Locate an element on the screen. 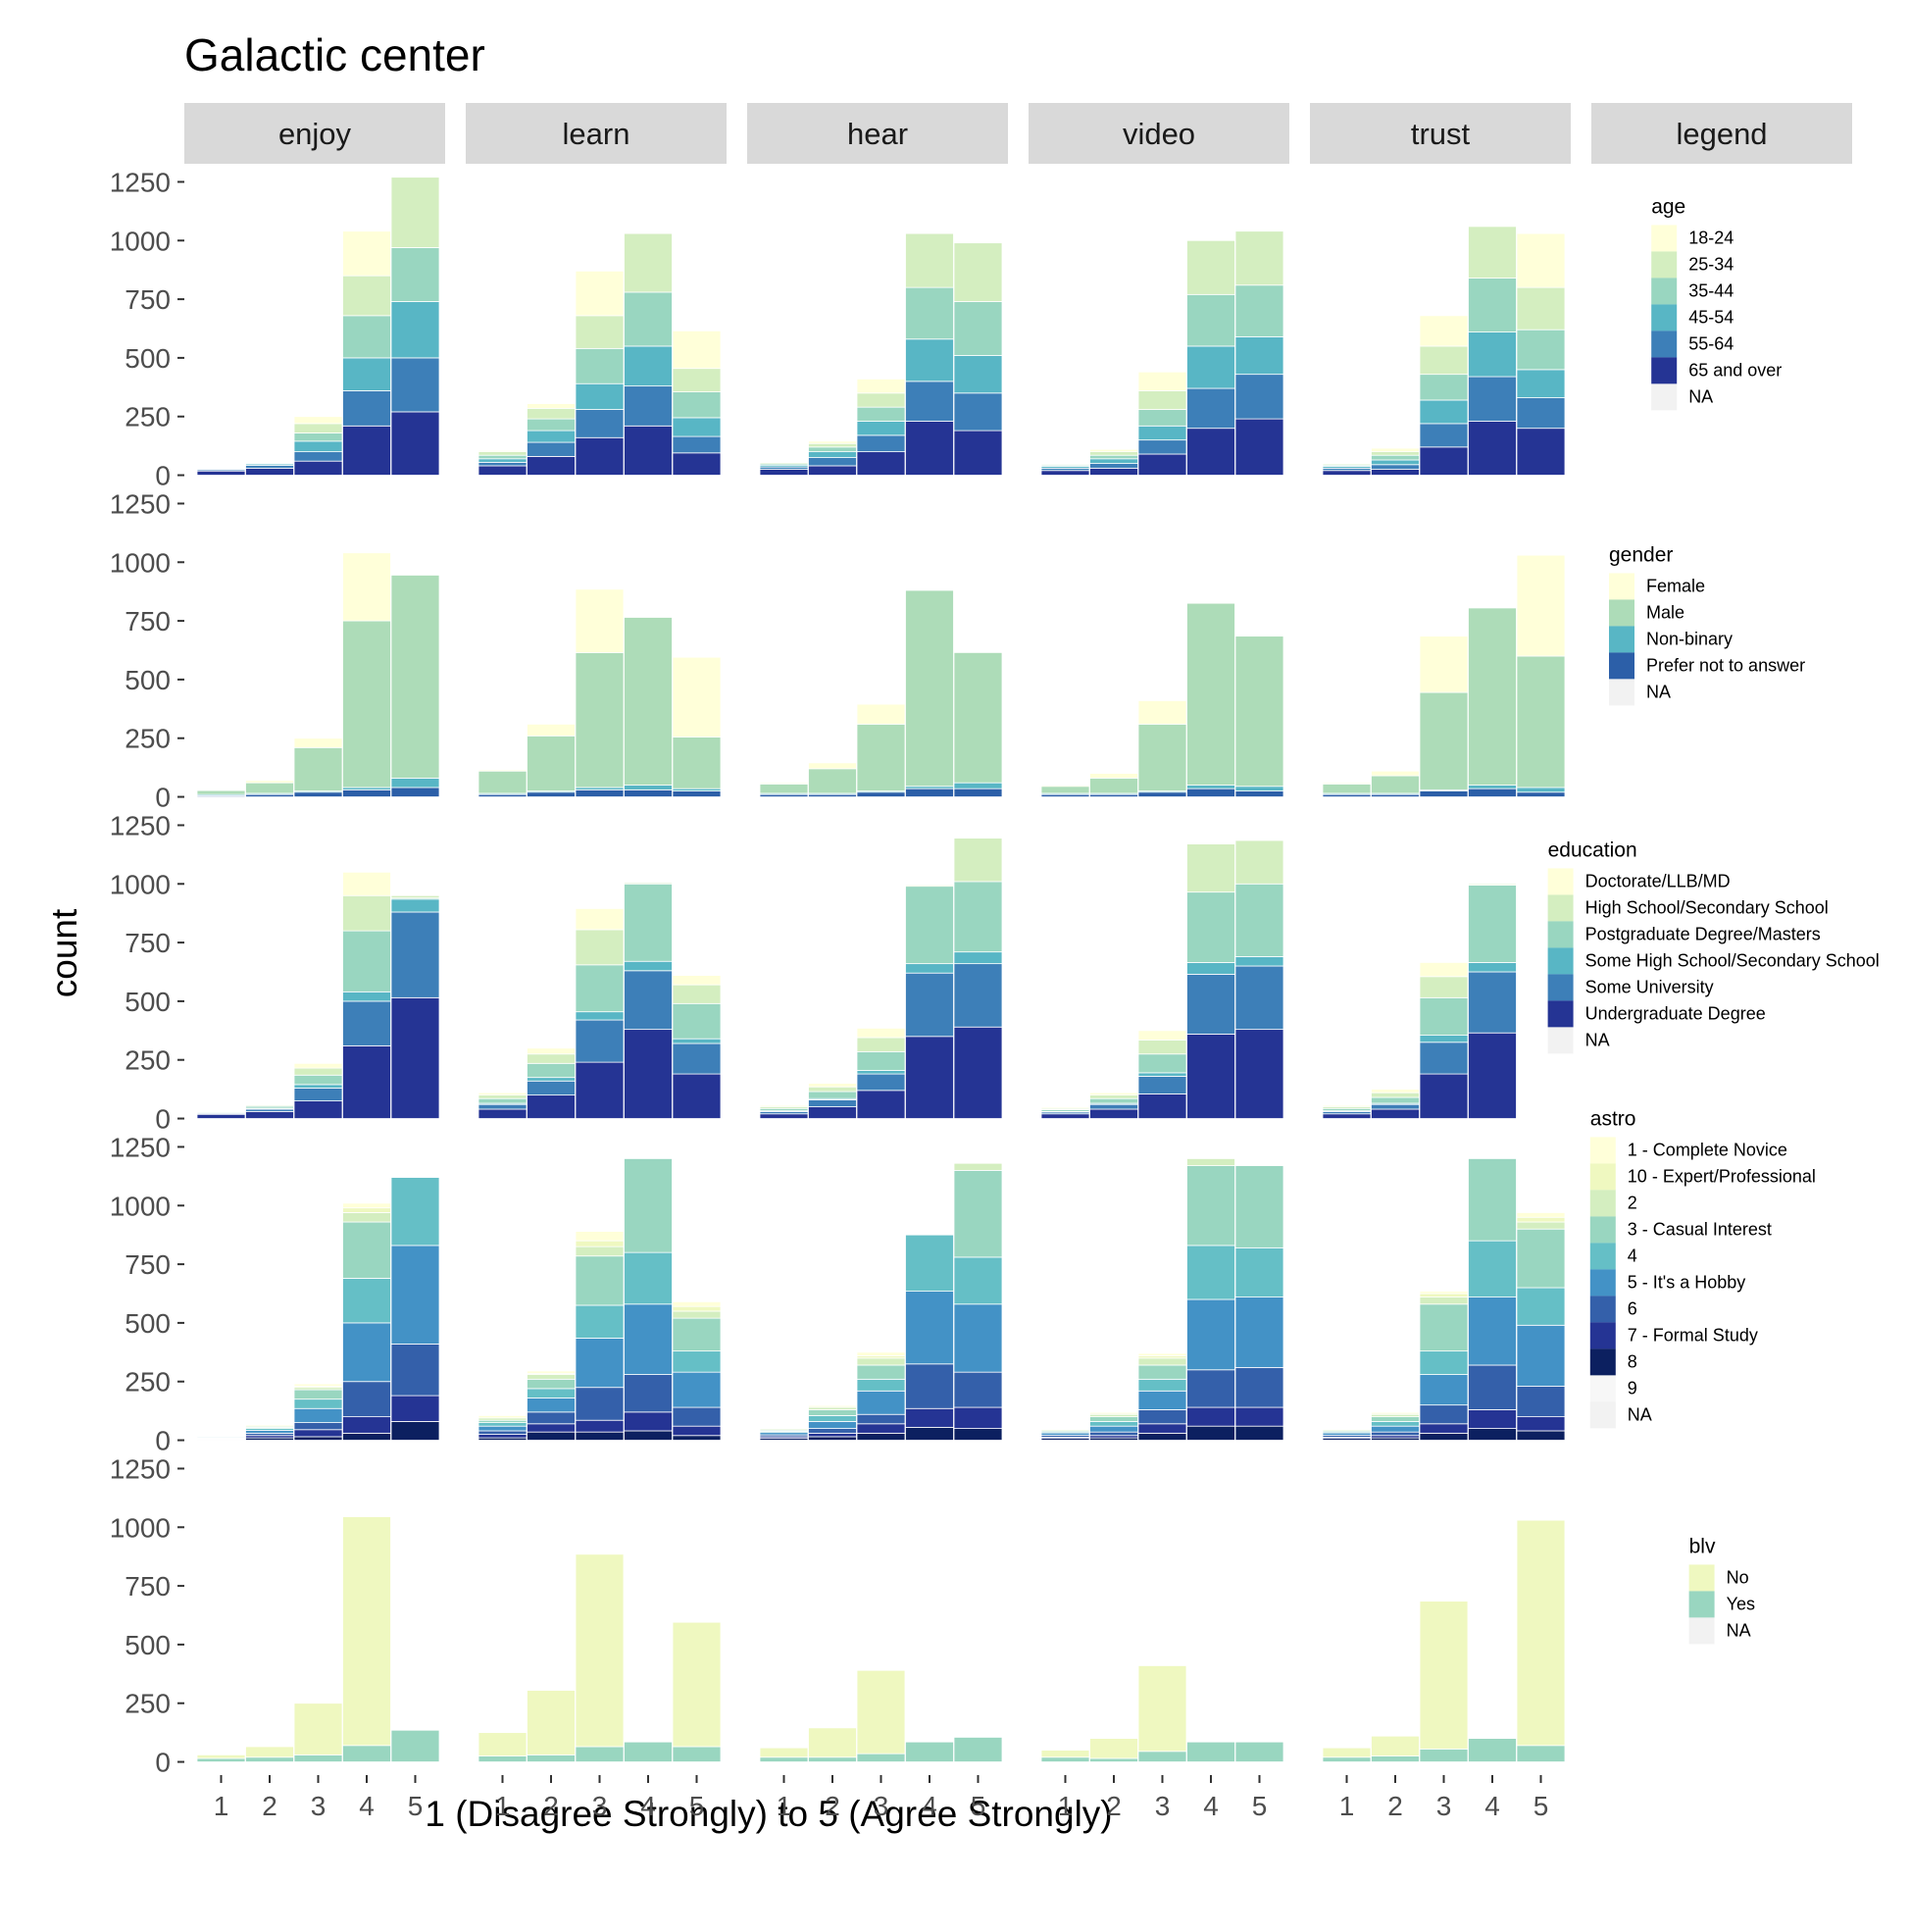  bar-segment-blv-hear-1-No is located at coordinates (784, 1752).